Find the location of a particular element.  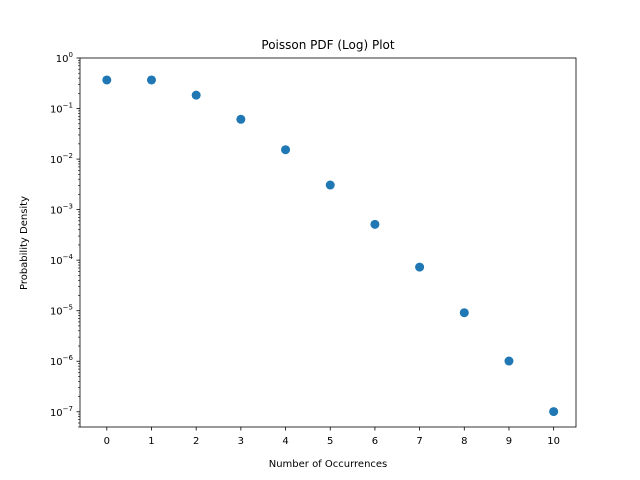

x-tick-label: 10 is located at coordinates (553, 441).